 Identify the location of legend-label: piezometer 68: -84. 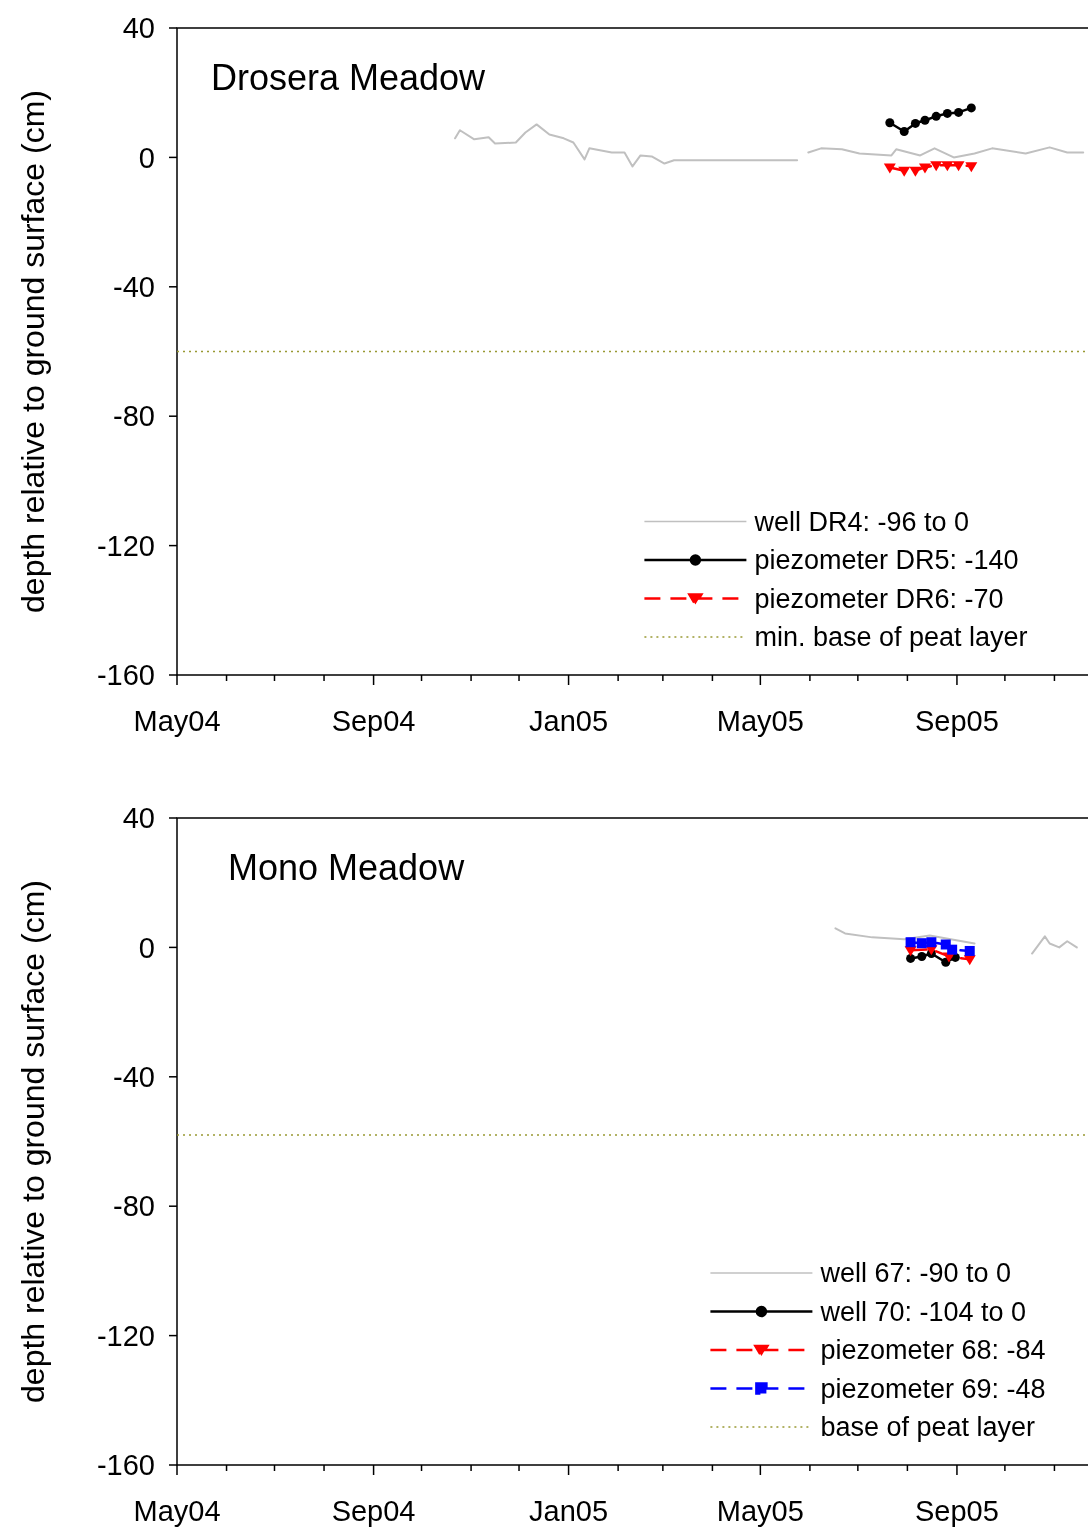
(933, 1350).